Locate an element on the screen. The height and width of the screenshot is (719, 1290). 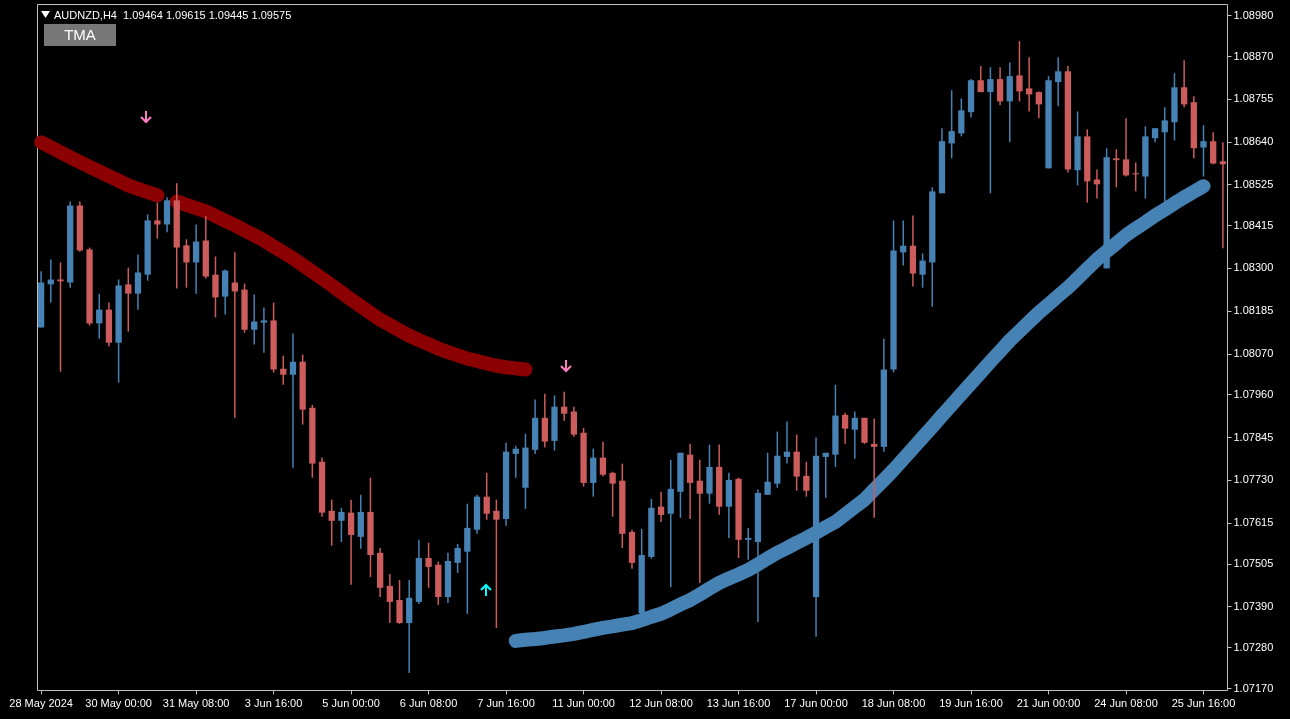
x-tick-label: 17 Jun 00:00 is located at coordinates (816, 702).